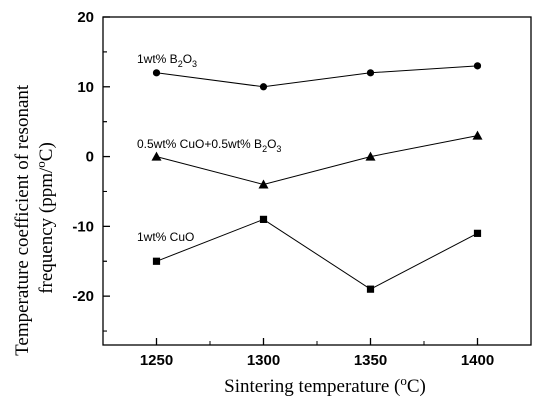 This screenshot has height=402, width=550. I want to click on y-axis-title-line1: Temperature coefficient of resonant, so click(22, 220).